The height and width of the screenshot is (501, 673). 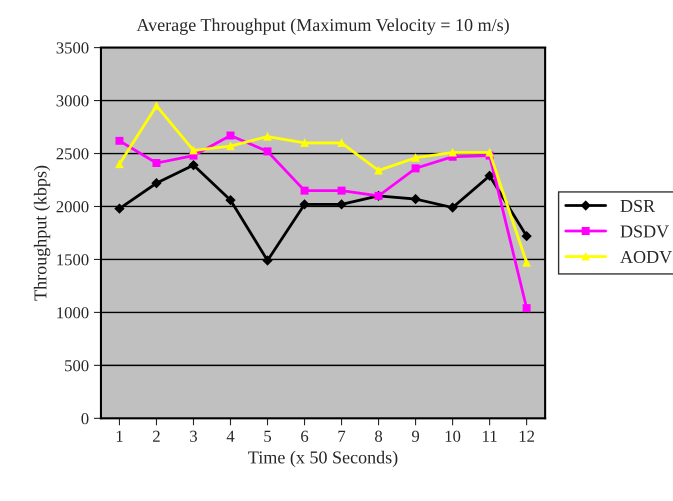 I want to click on x-tick-label: 7, so click(x=342, y=436).